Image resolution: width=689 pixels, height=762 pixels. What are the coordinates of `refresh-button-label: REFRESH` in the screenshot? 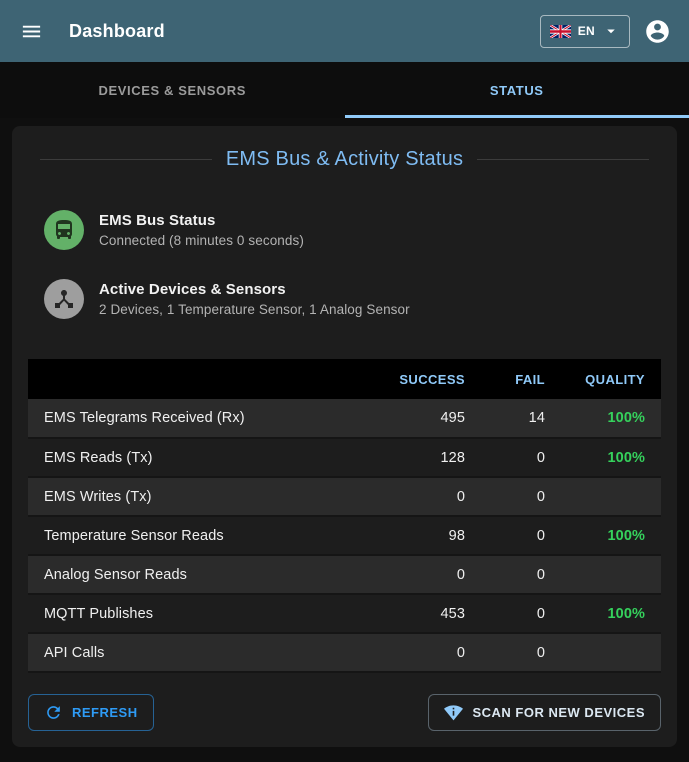 It's located at (105, 712).